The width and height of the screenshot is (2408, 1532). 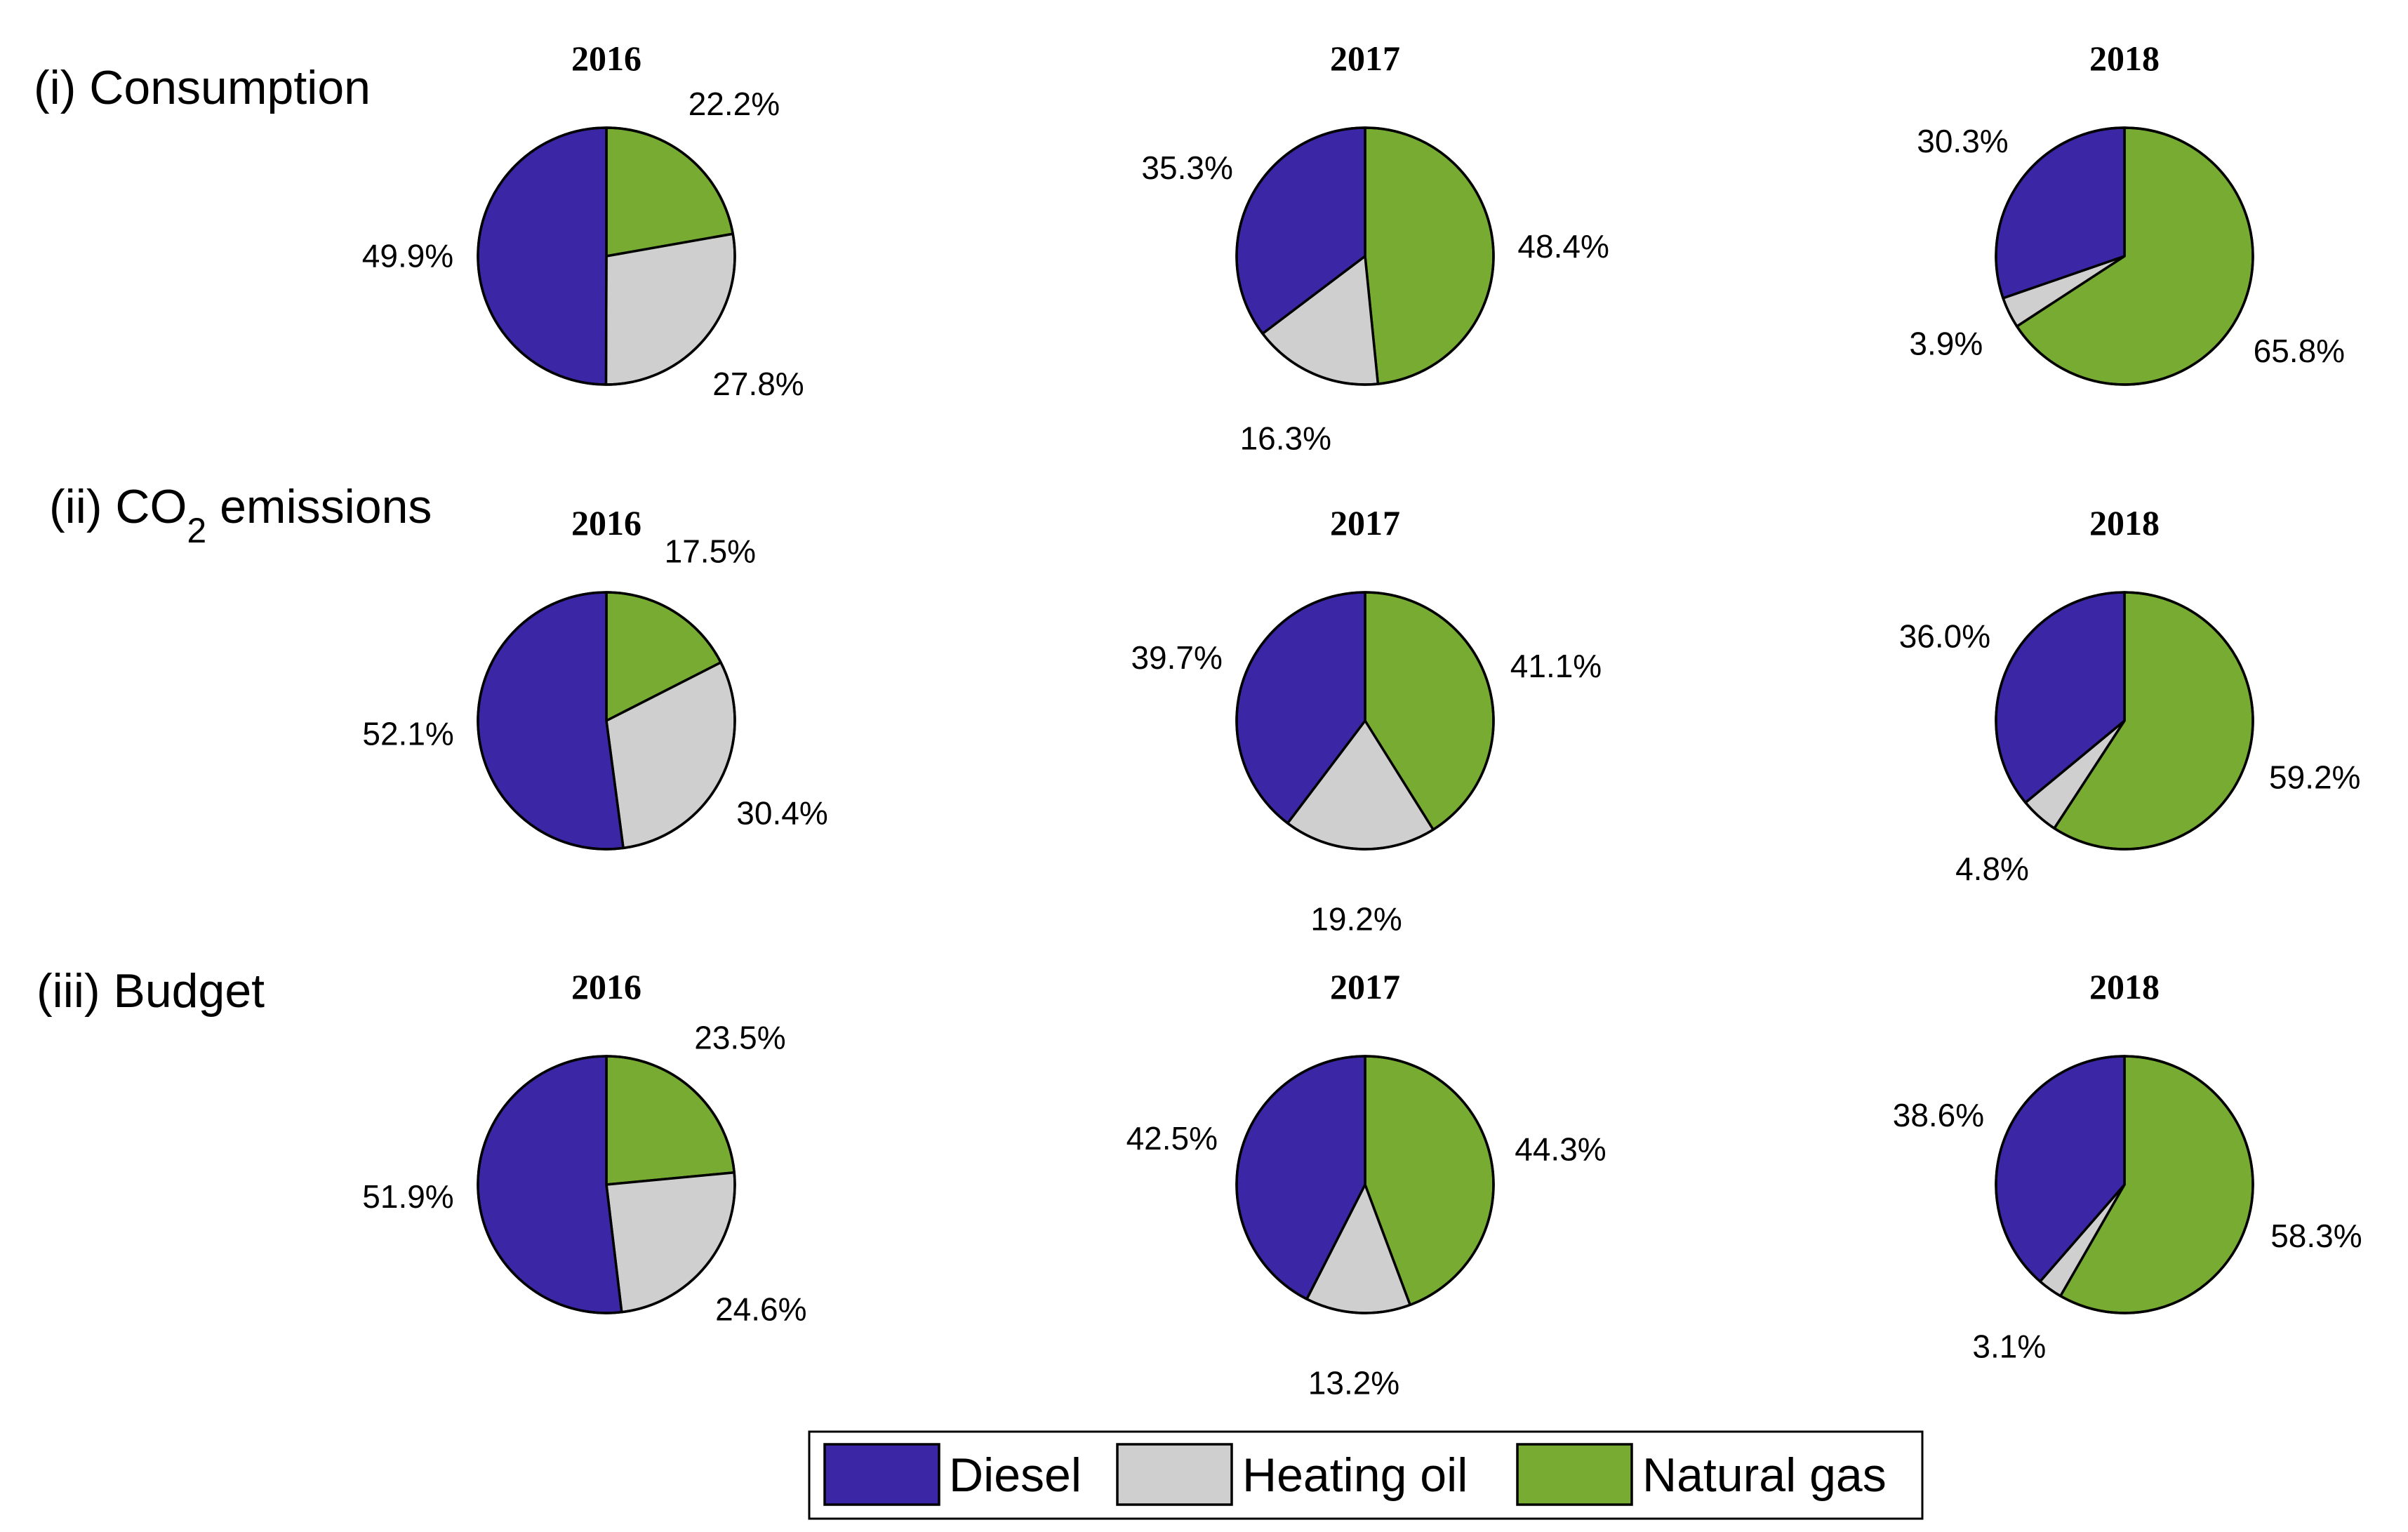 I want to click on pie-value-label-diesel: 30.3%, so click(x=1962, y=141).